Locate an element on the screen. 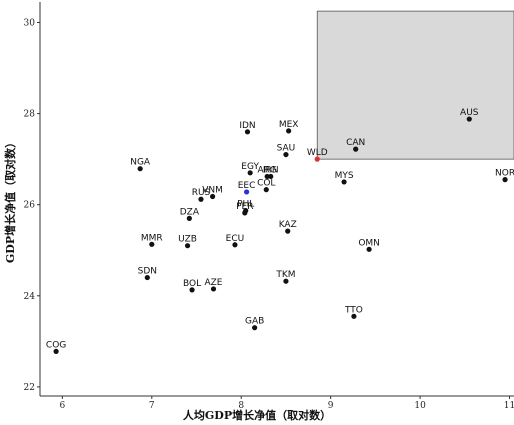 This screenshot has width=514, height=425. y-axis-title: GDP增长净值（取对数） is located at coordinates (10, 200).